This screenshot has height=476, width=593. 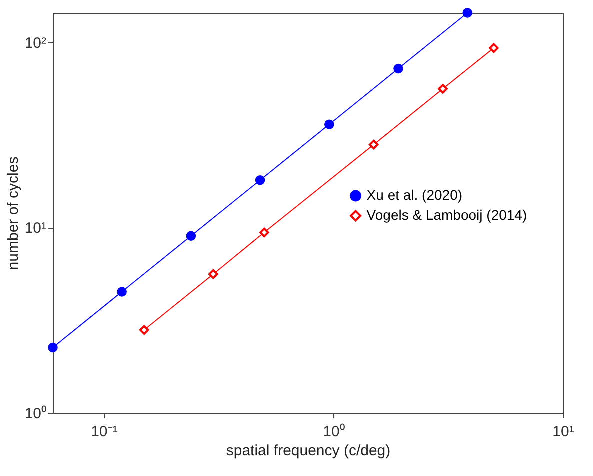 I want to click on x-tick-label: 10⁻¹, so click(x=104, y=432).